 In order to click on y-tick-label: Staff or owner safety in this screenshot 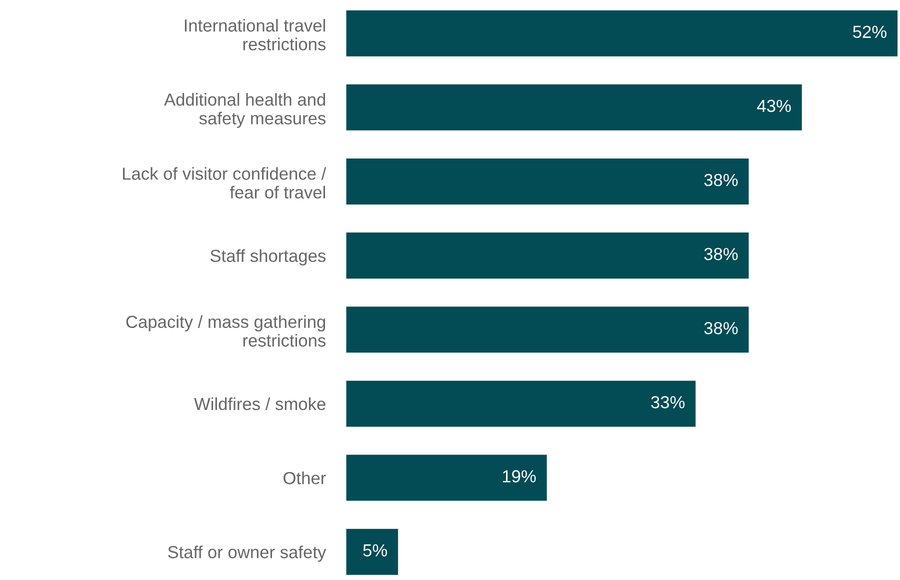, I will do `click(247, 554)`.